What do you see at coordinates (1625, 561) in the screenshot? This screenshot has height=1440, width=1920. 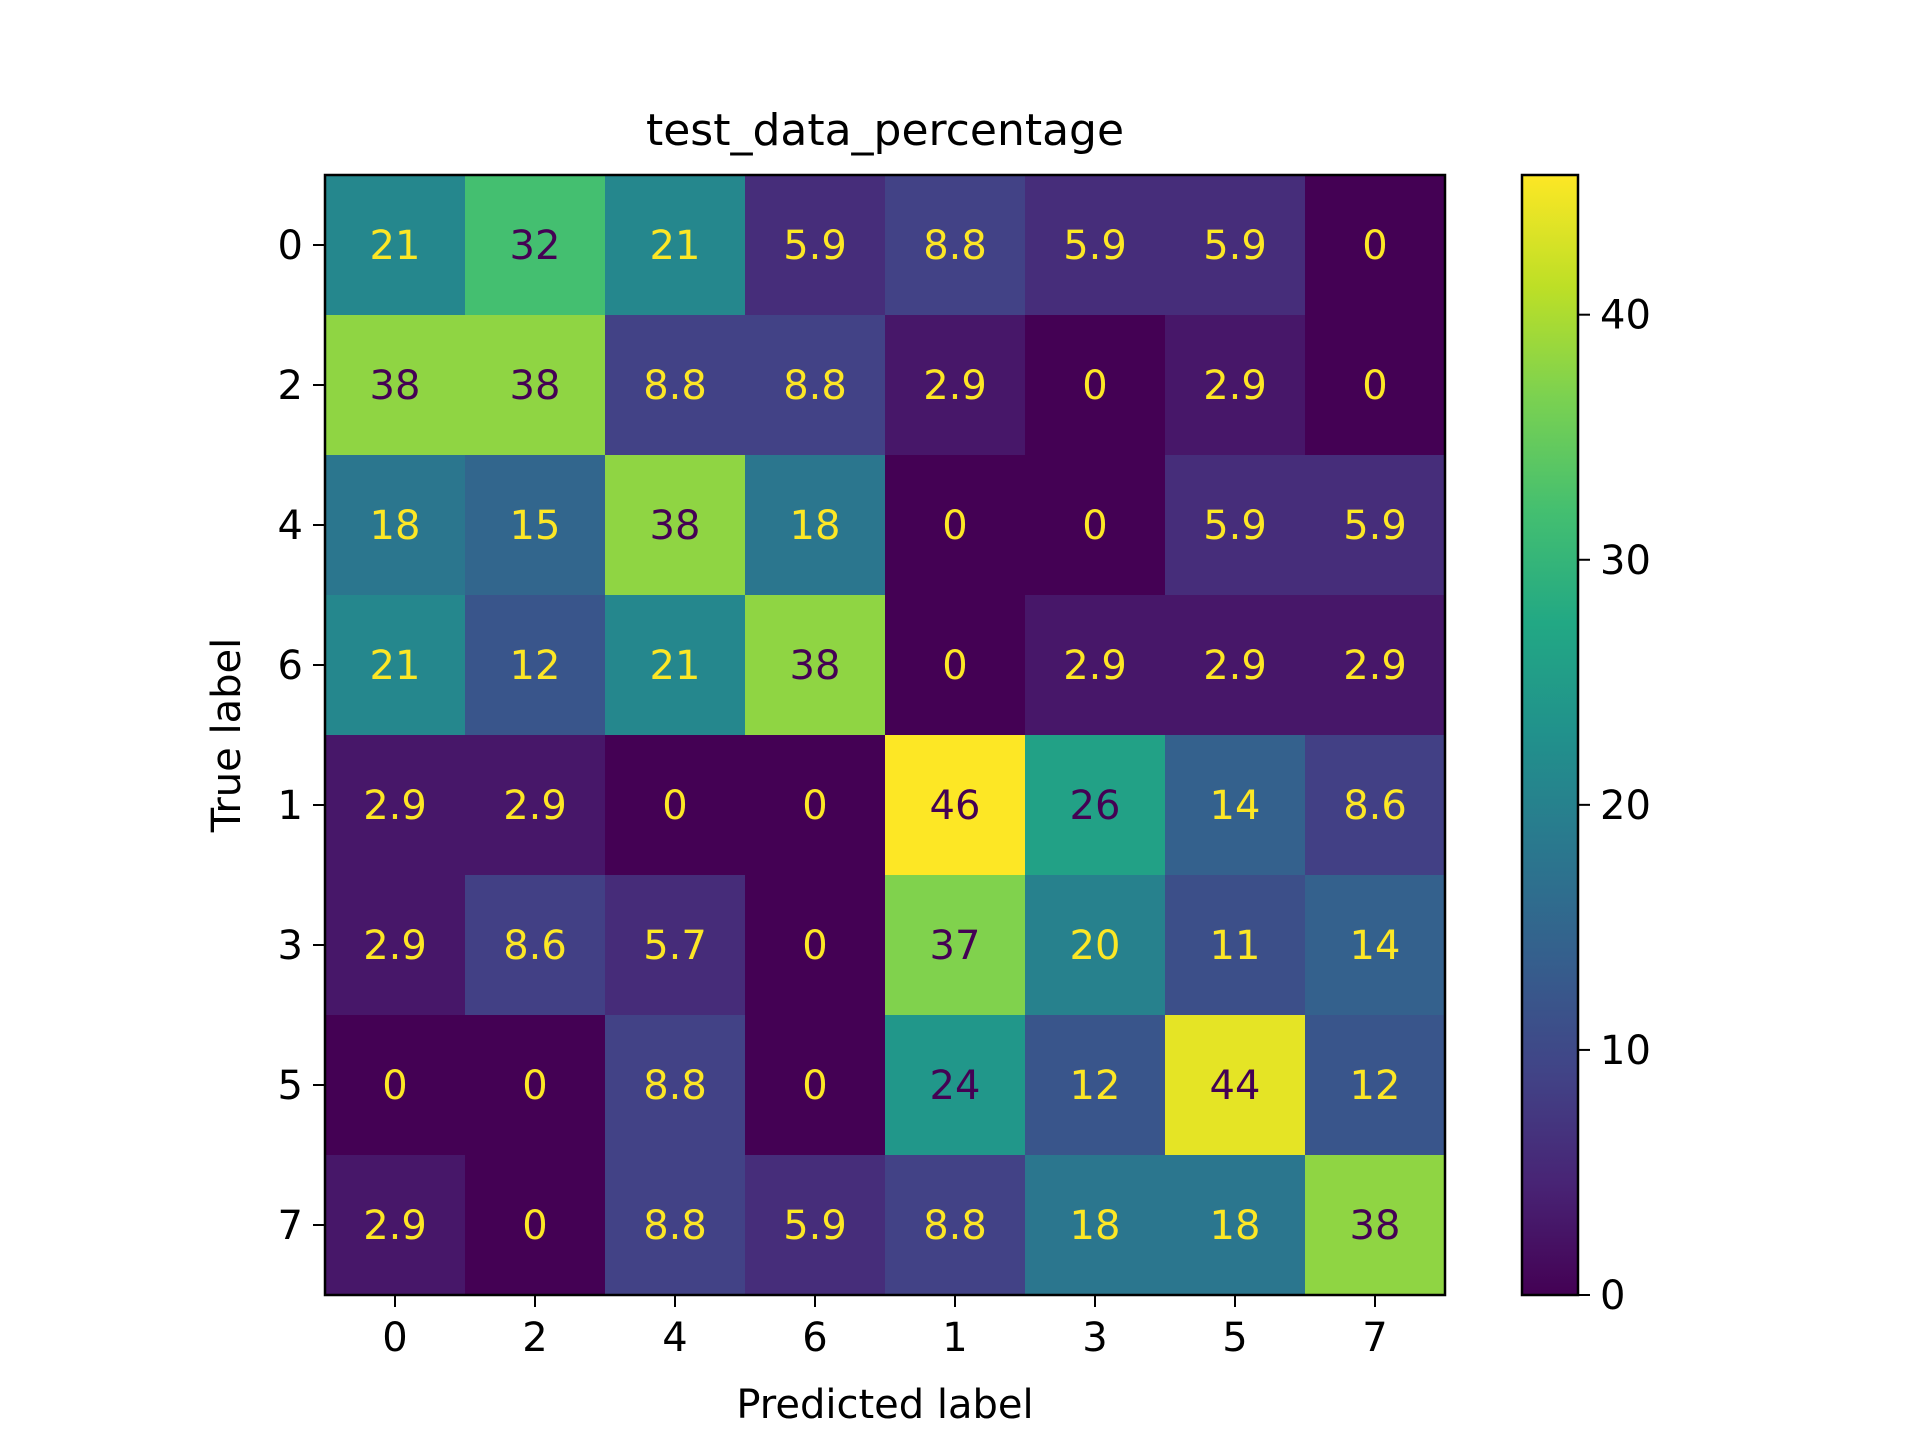 I see `colorbar-tick-label: 30` at bounding box center [1625, 561].